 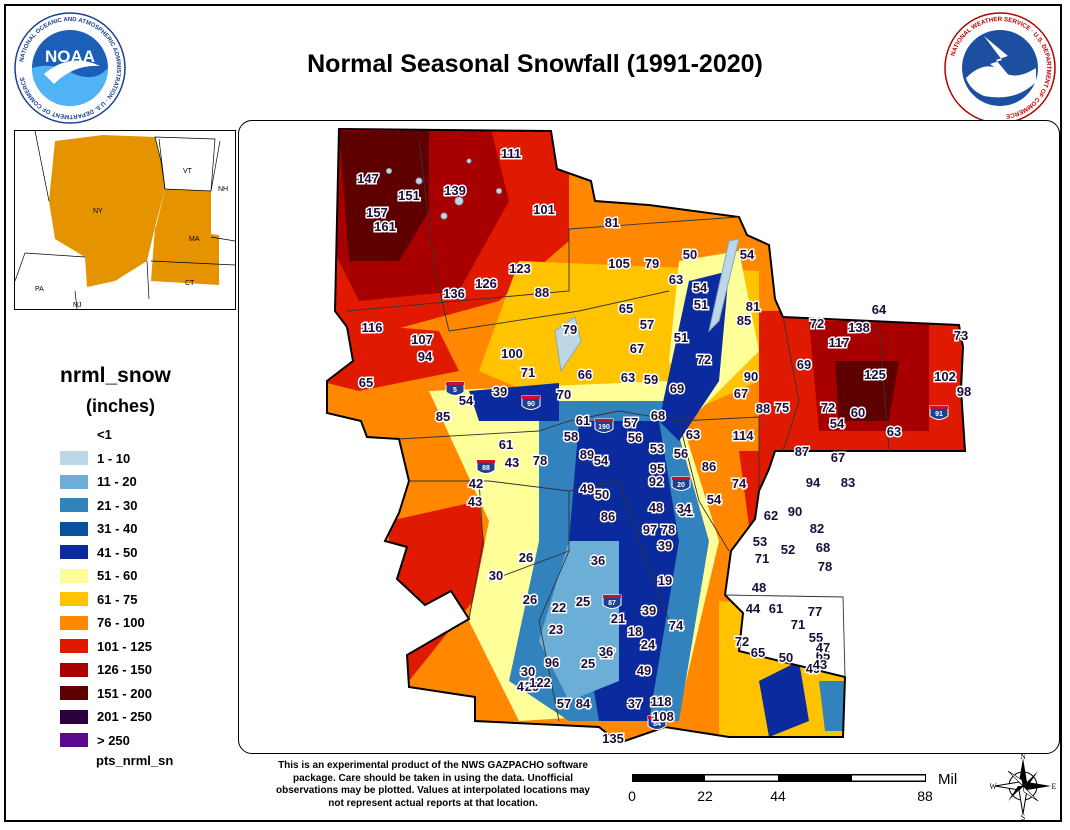 I want to click on snowfall-value-label: 26, so click(x=526, y=557).